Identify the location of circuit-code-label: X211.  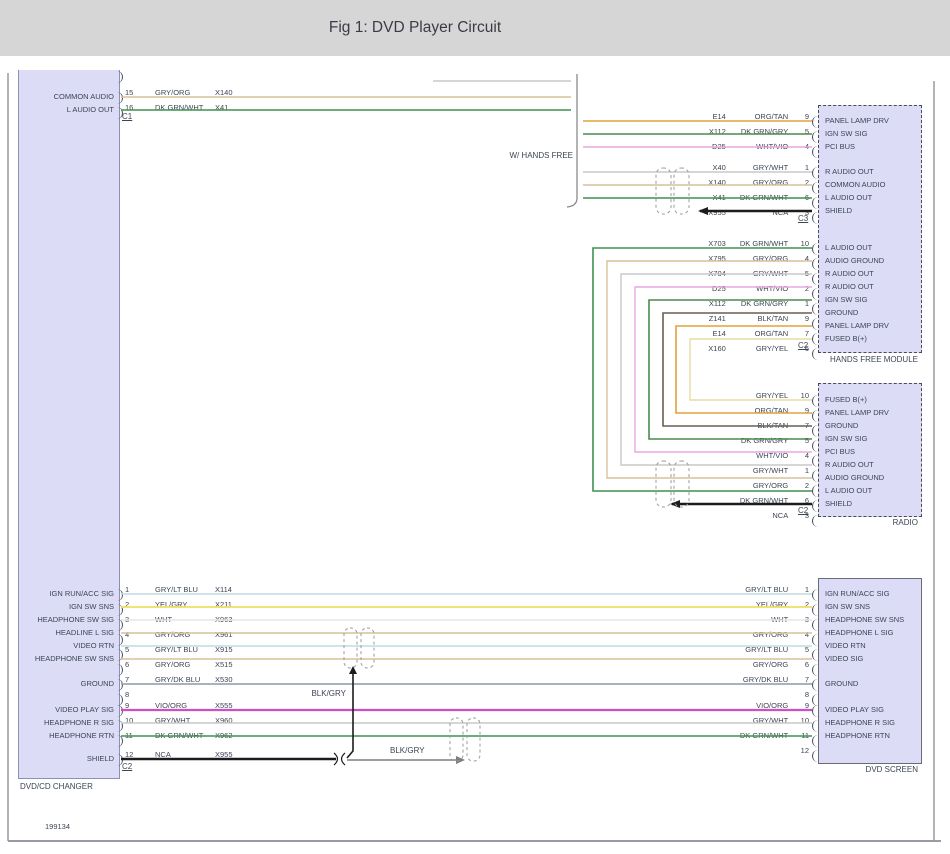
(223, 604).